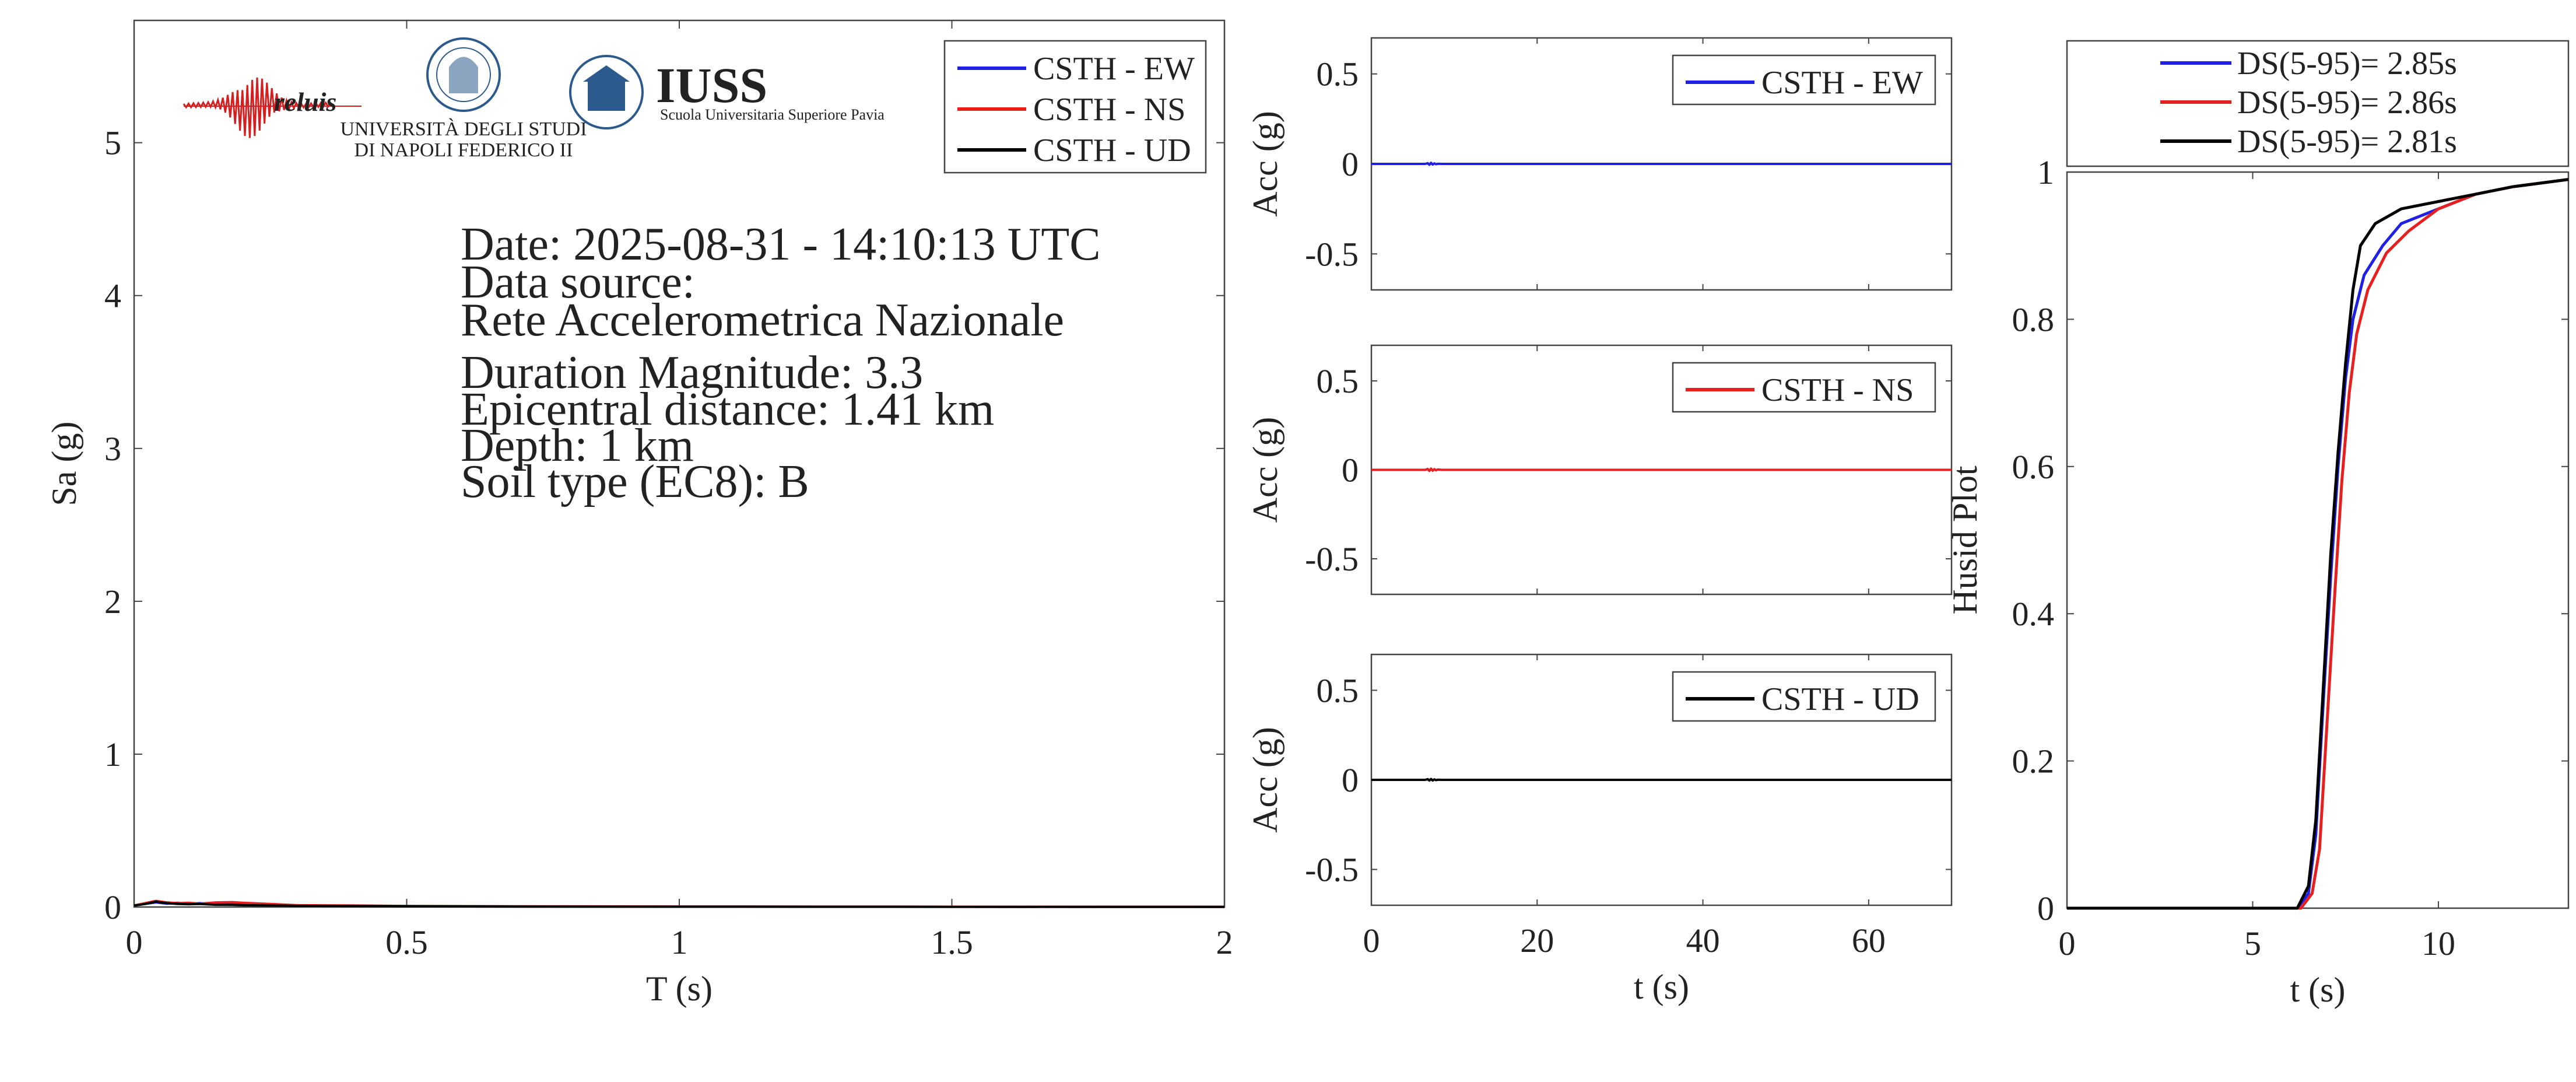 This screenshot has height=1082, width=2576. What do you see at coordinates (1537, 941) in the screenshot?
I see `x-tick-label: 20` at bounding box center [1537, 941].